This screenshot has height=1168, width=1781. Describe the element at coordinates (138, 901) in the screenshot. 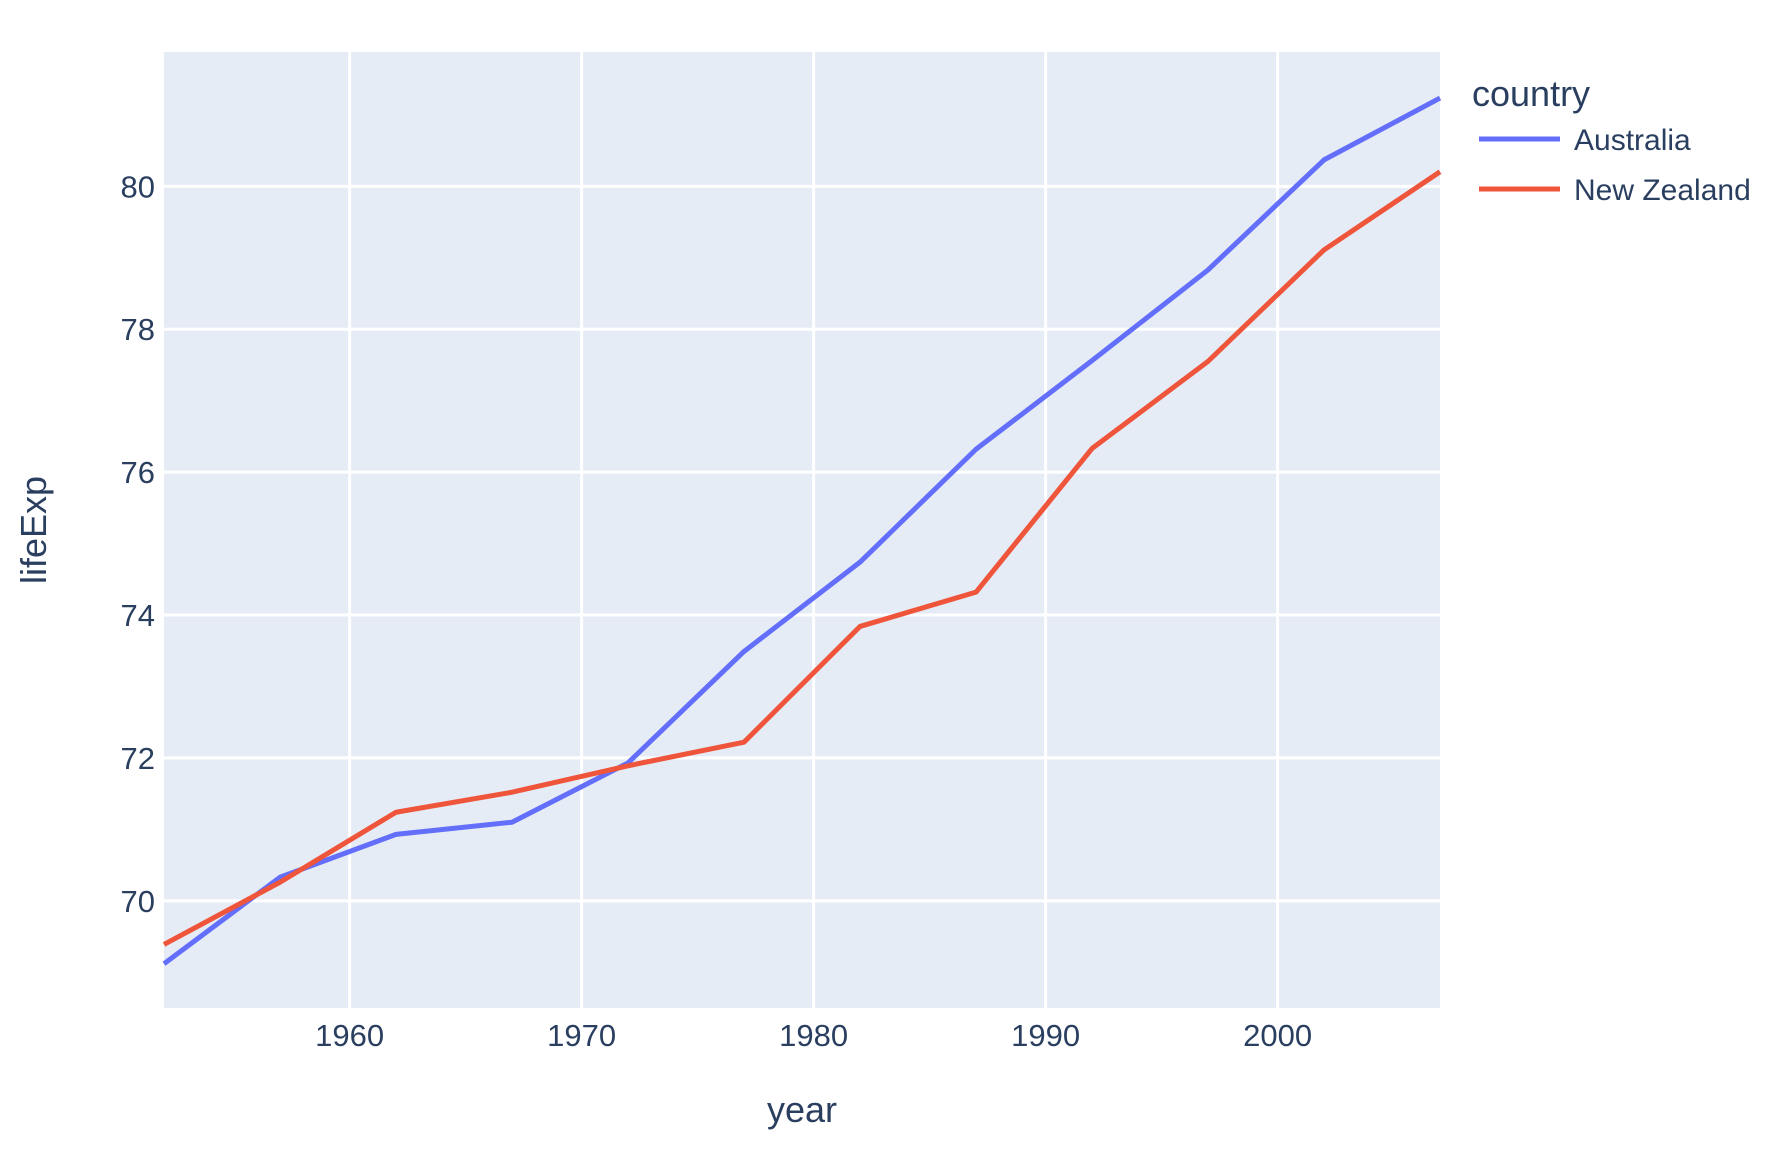

I see `y-tick-label: 70` at that location.